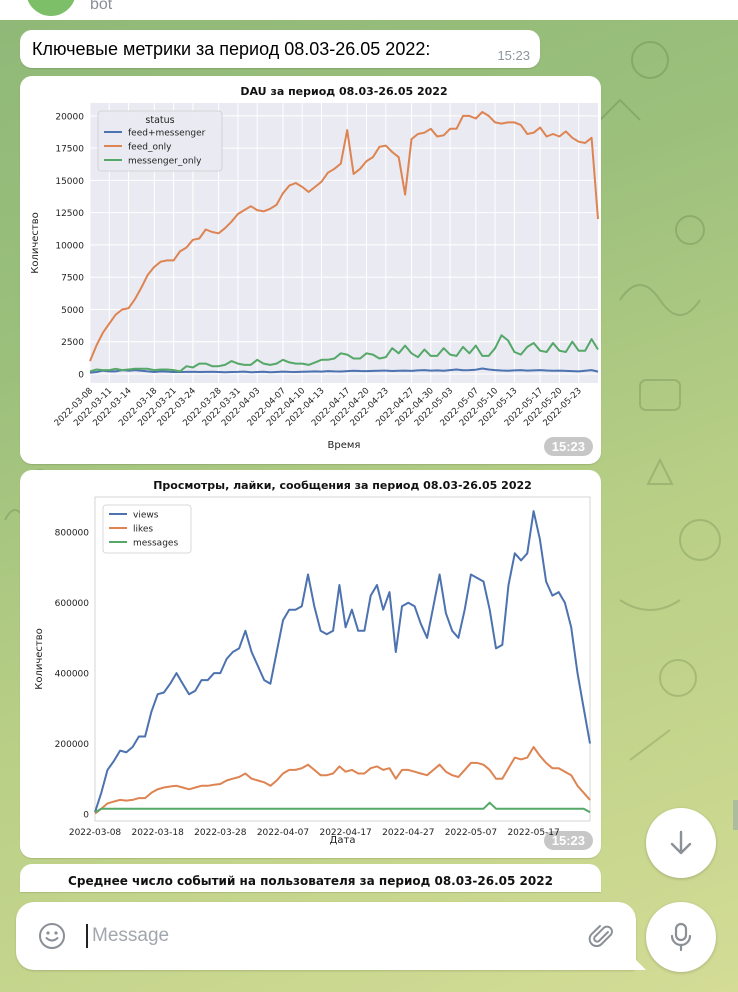 The height and width of the screenshot is (992, 738). I want to click on message-composer, so click(331, 936).